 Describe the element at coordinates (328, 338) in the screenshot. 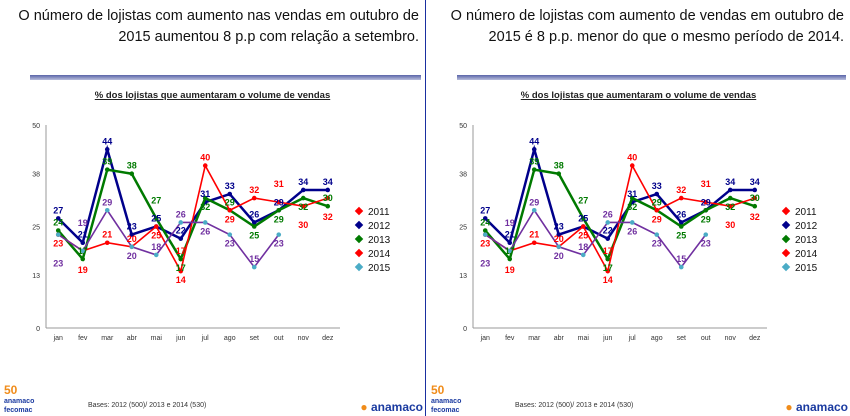

I see `x-tick-label: dez` at that location.